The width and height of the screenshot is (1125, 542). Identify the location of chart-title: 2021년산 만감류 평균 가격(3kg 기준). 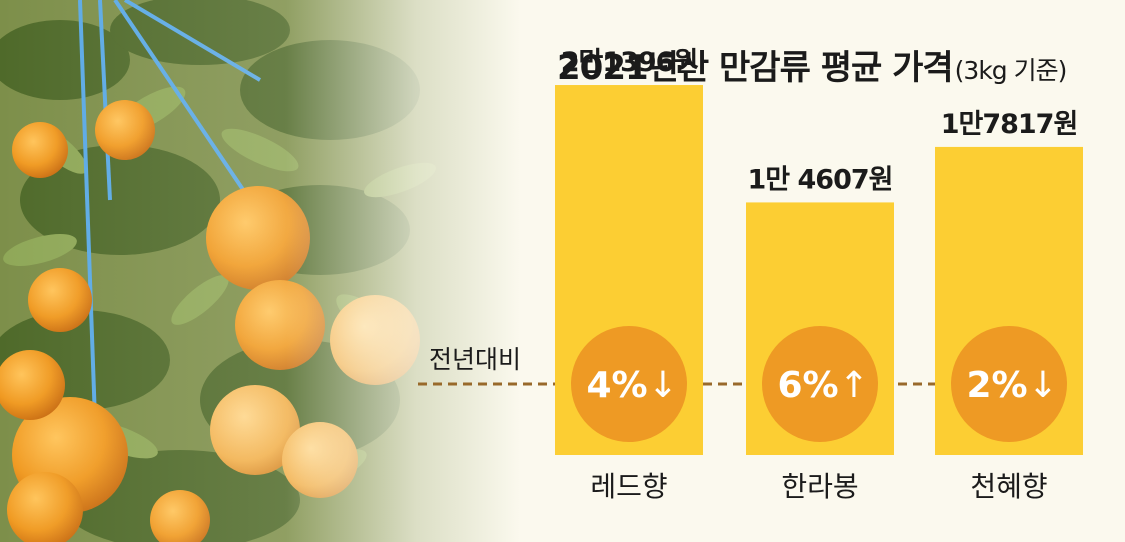
(812, 64).